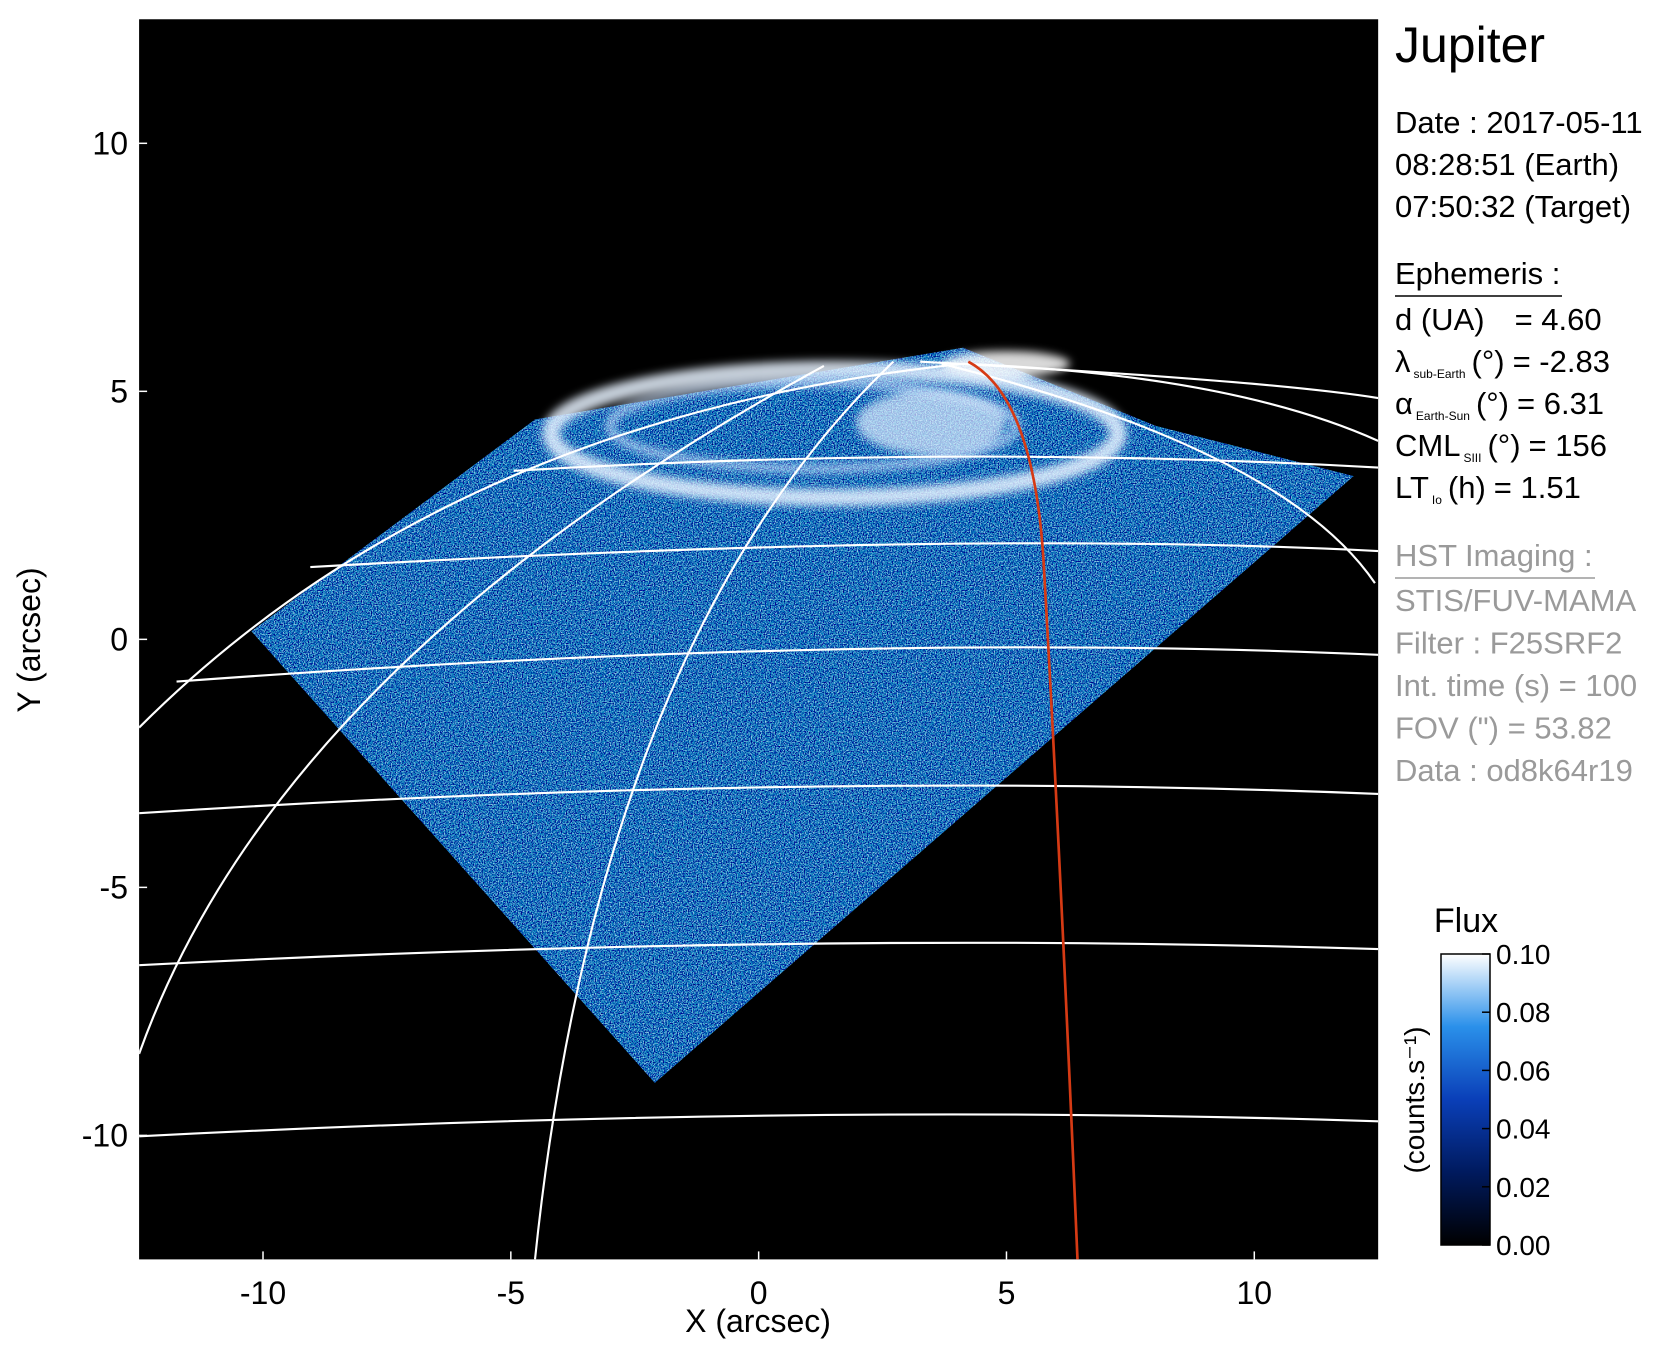  What do you see at coordinates (1472, 458) in the screenshot?
I see `subscript: SIII` at bounding box center [1472, 458].